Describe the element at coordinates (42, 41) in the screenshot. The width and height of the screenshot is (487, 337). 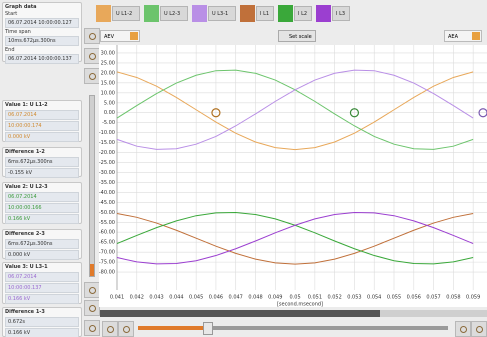
I see `field: 10ms.672µs.300ns` at that location.